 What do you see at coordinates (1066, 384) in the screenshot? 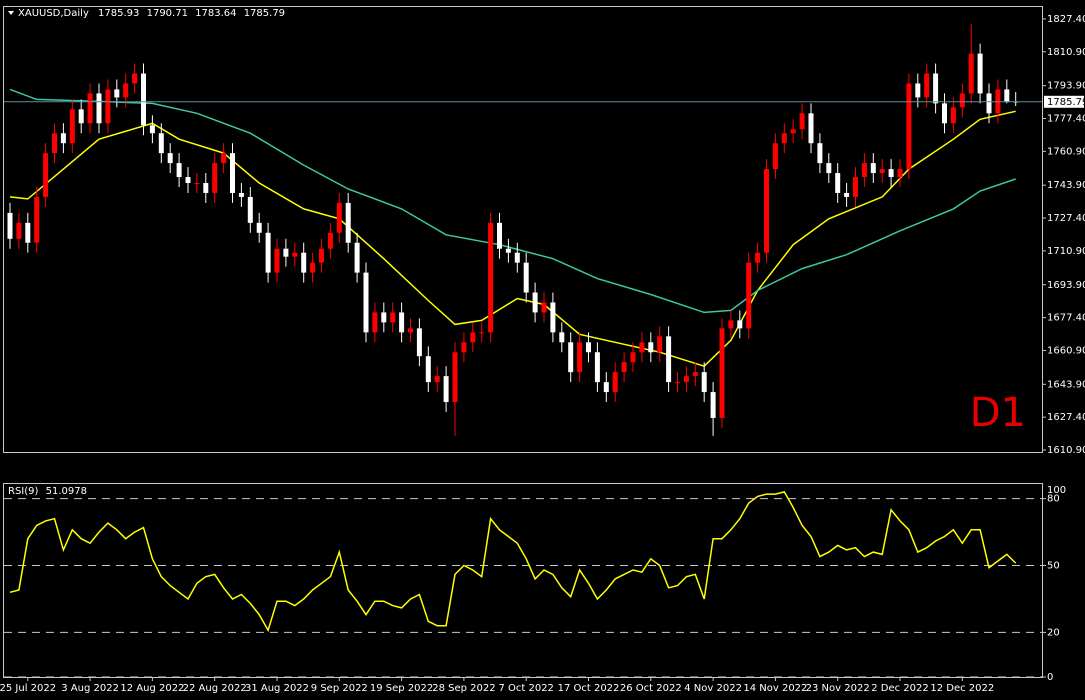
I see `y-tick-label: 1643.90` at bounding box center [1066, 384].